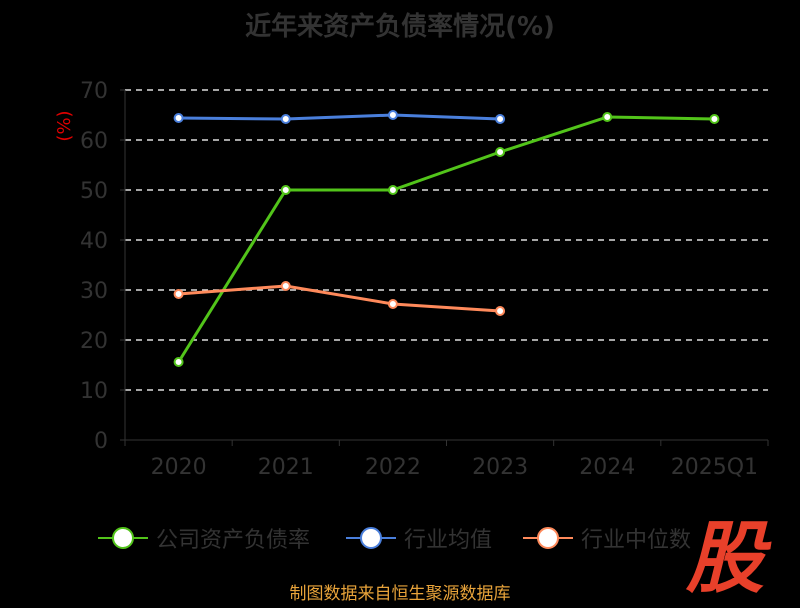 The width and height of the screenshot is (800, 608). What do you see at coordinates (233, 540) in the screenshot?
I see `legend-label: 公司资产负债率` at bounding box center [233, 540].